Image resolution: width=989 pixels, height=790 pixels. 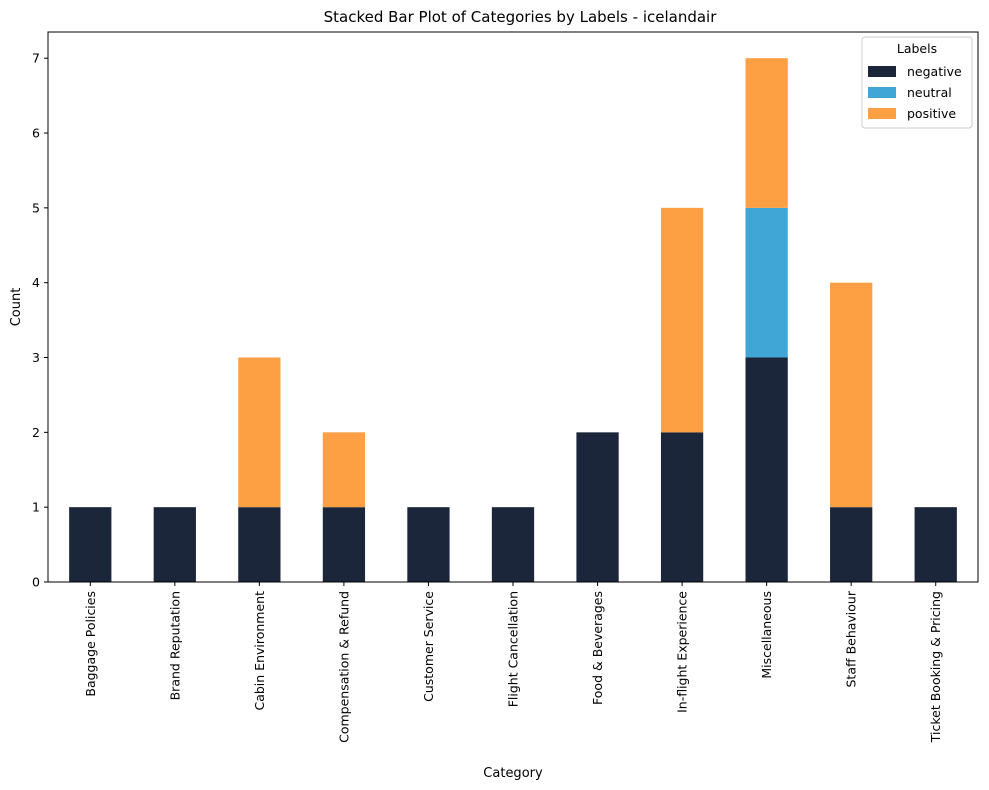 What do you see at coordinates (766, 635) in the screenshot?
I see `x-tick-label: Miscellaneous` at bounding box center [766, 635].